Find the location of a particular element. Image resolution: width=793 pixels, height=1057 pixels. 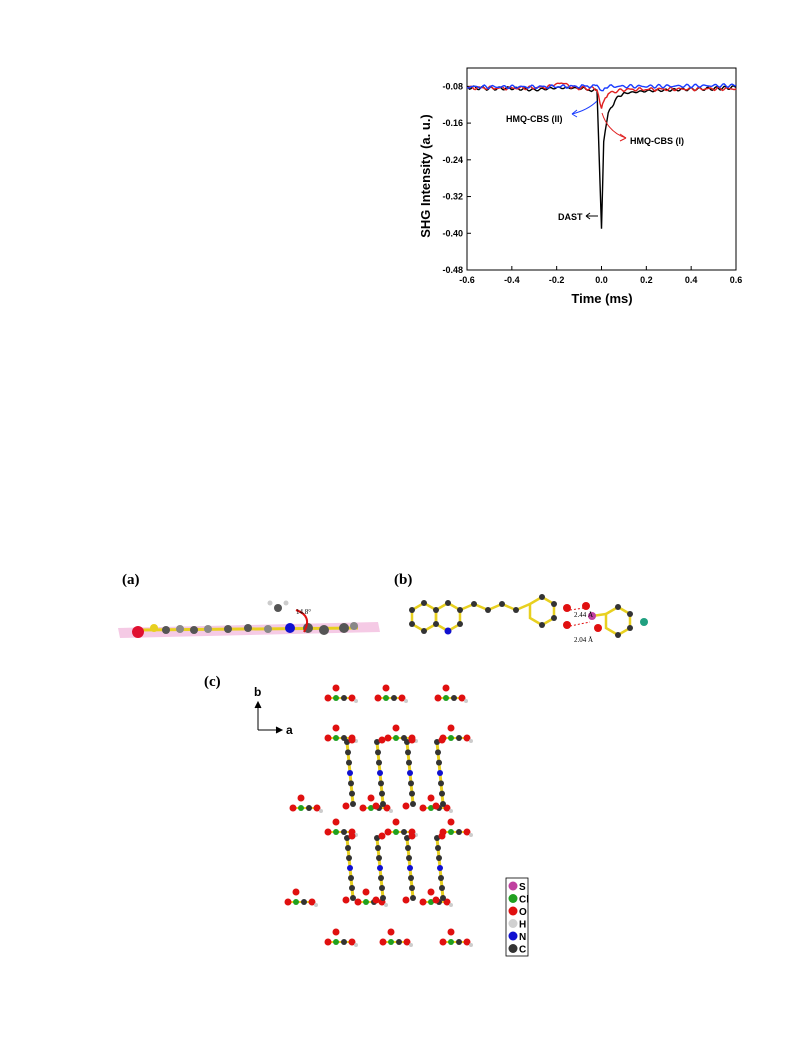

x-tick-label: 0.4 is located at coordinates (691, 280).